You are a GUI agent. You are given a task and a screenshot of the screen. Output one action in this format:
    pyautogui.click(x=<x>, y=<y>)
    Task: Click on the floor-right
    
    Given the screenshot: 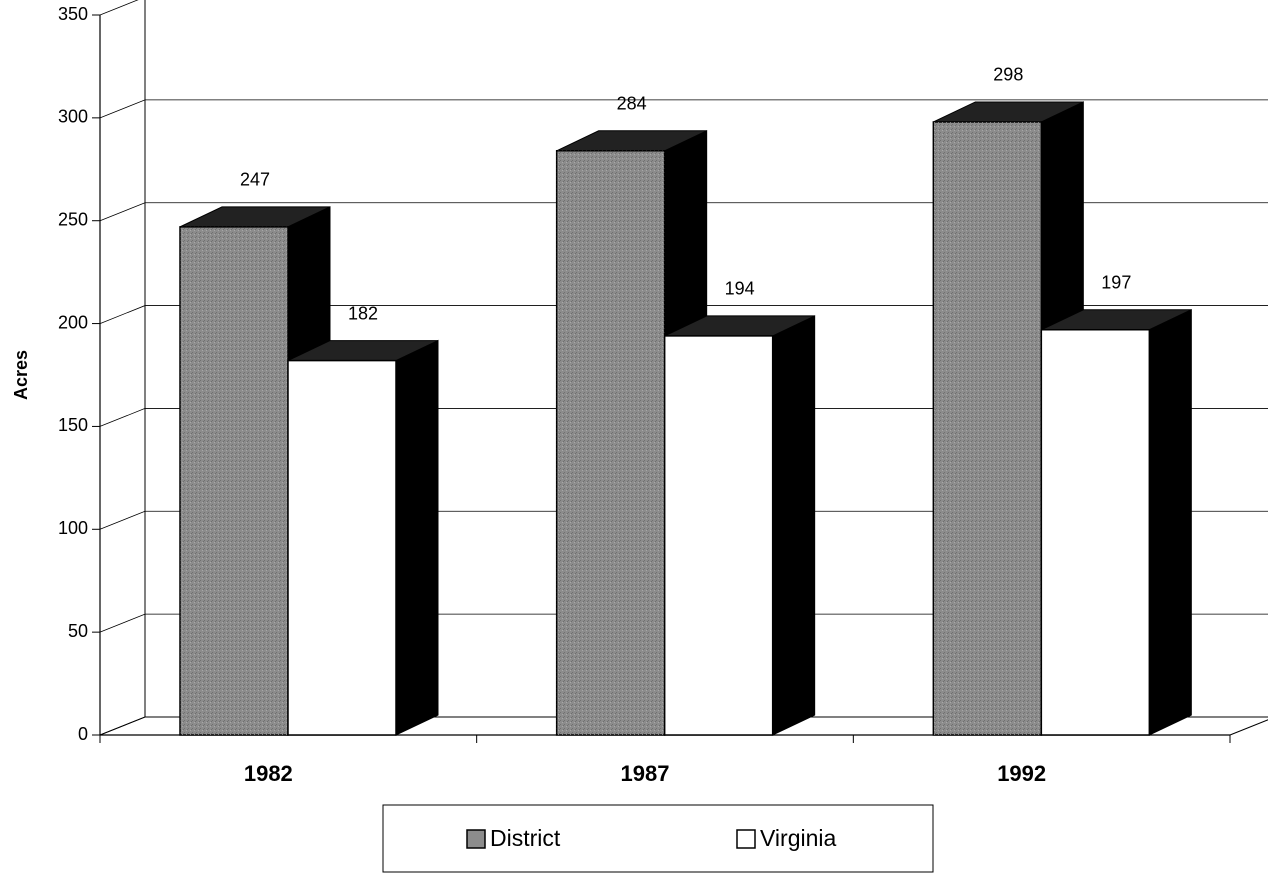 What is the action you would take?
    pyautogui.click(x=1248, y=727)
    